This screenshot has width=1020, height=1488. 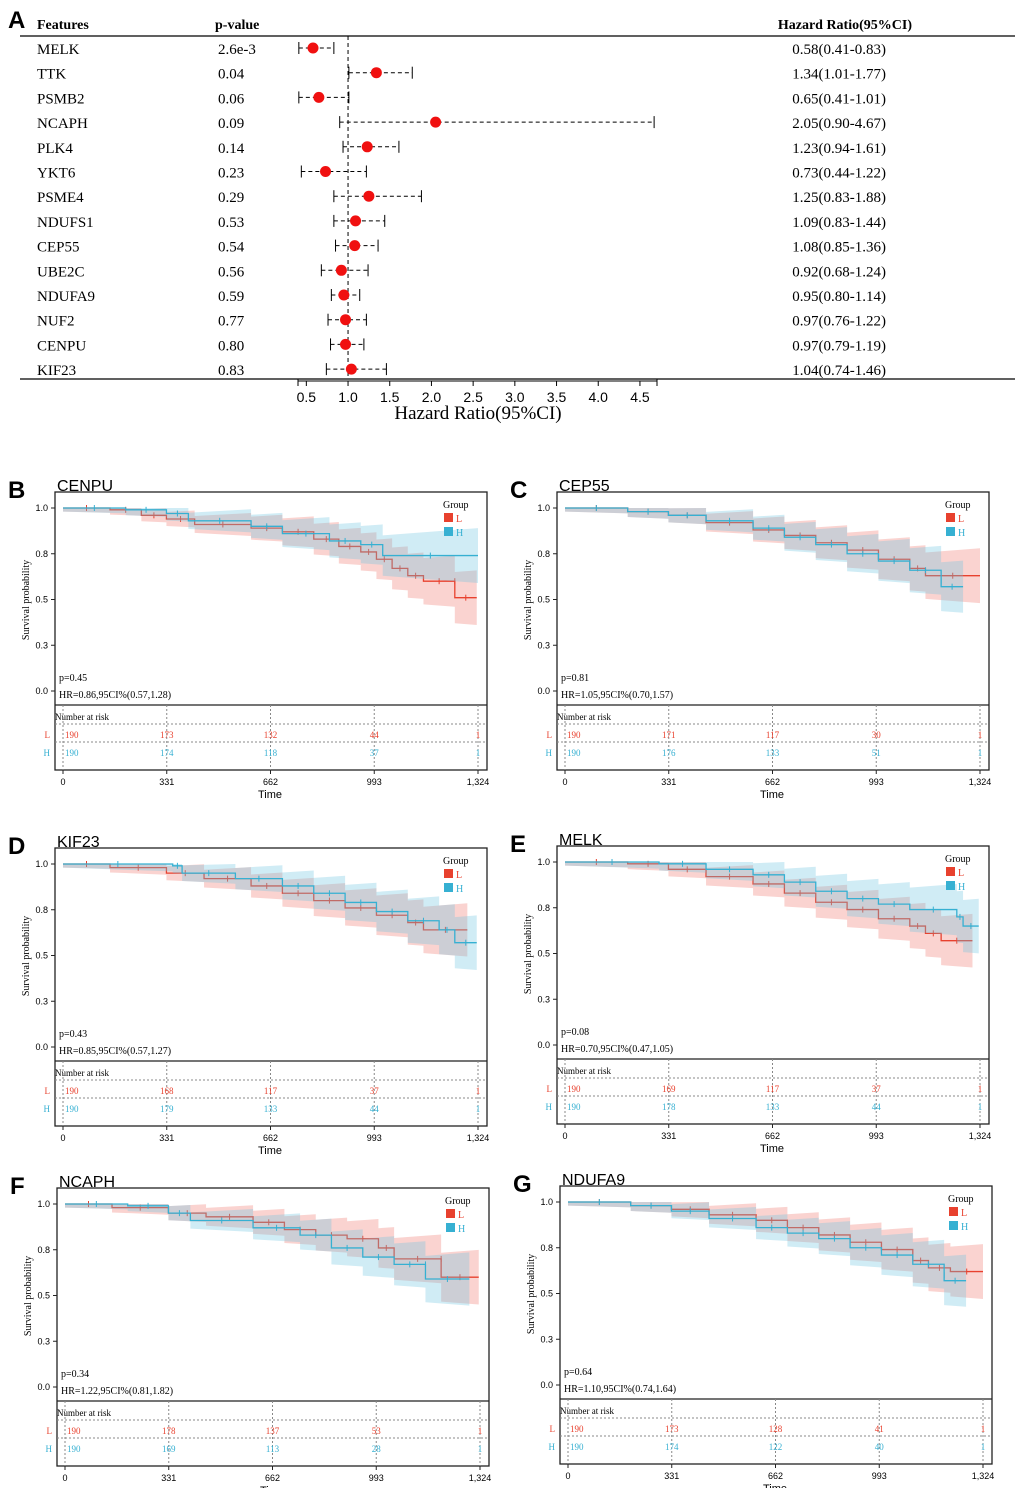 What do you see at coordinates (16, 20) in the screenshot?
I see `panel-label-a: A` at bounding box center [16, 20].